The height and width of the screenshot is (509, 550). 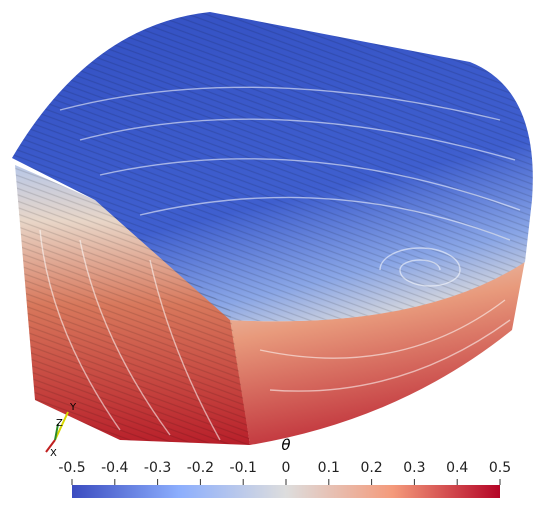 What do you see at coordinates (157, 468) in the screenshot?
I see `tick-label: -0.3` at bounding box center [157, 468].